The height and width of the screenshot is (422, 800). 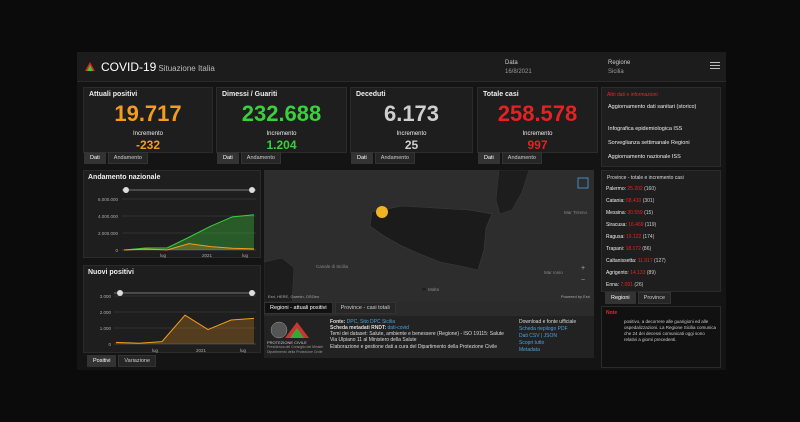 I want to click on map-legend-icon, so click(x=583, y=183).